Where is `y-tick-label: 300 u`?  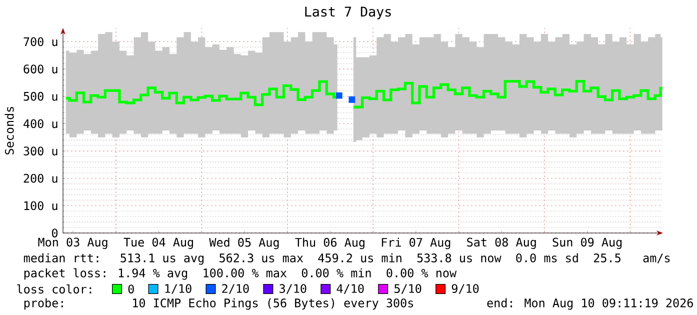 y-tick-label: 300 u is located at coordinates (41, 151).